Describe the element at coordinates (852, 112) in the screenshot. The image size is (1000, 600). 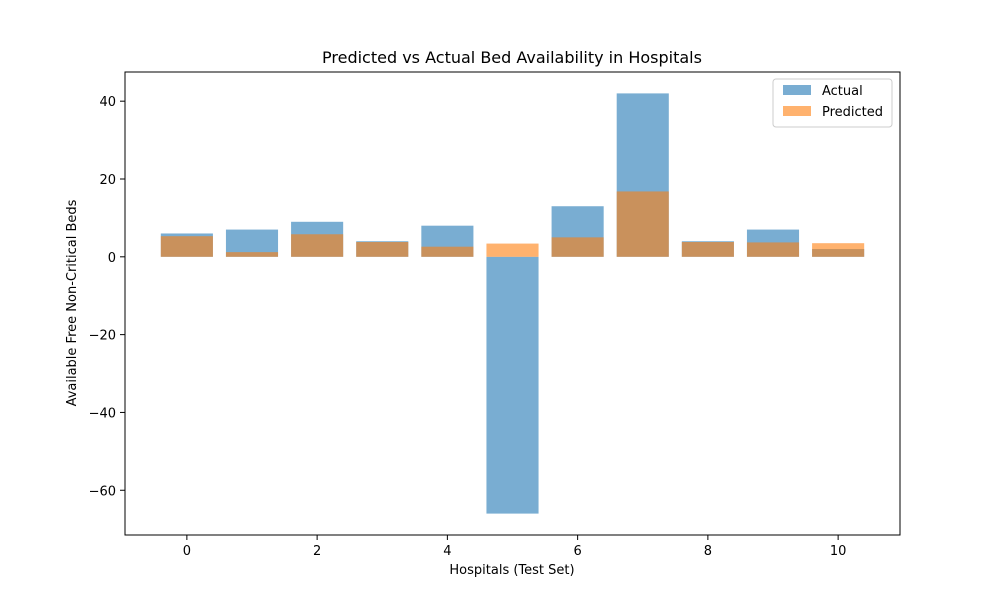
I see `legend-label-predicted: Predicted` at that location.